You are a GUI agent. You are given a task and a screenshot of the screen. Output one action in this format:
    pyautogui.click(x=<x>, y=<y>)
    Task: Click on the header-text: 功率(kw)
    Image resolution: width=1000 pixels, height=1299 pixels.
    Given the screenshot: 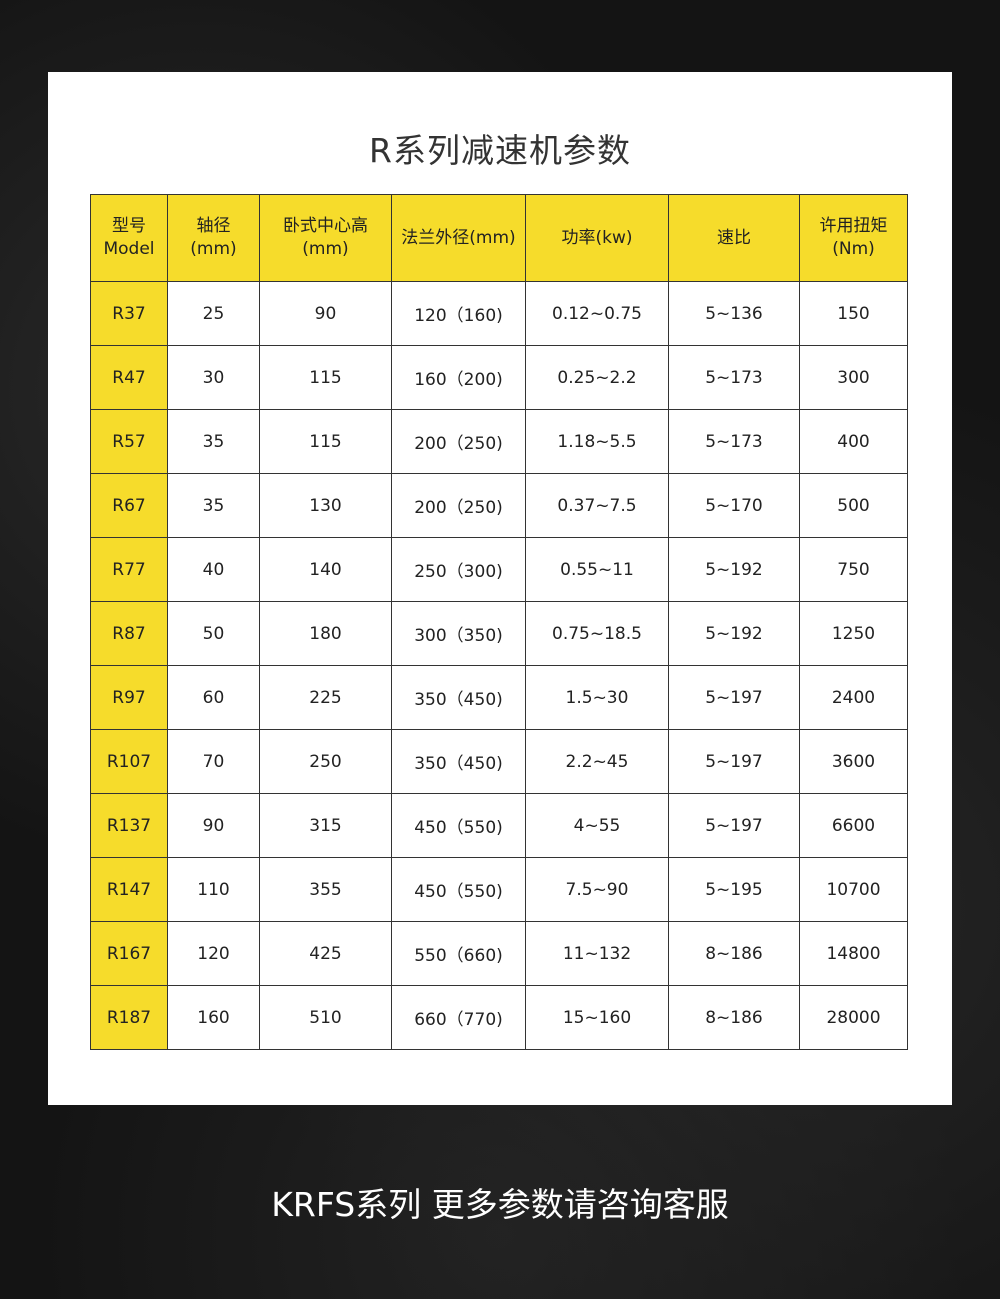 What is the action you would take?
    pyautogui.click(x=597, y=237)
    